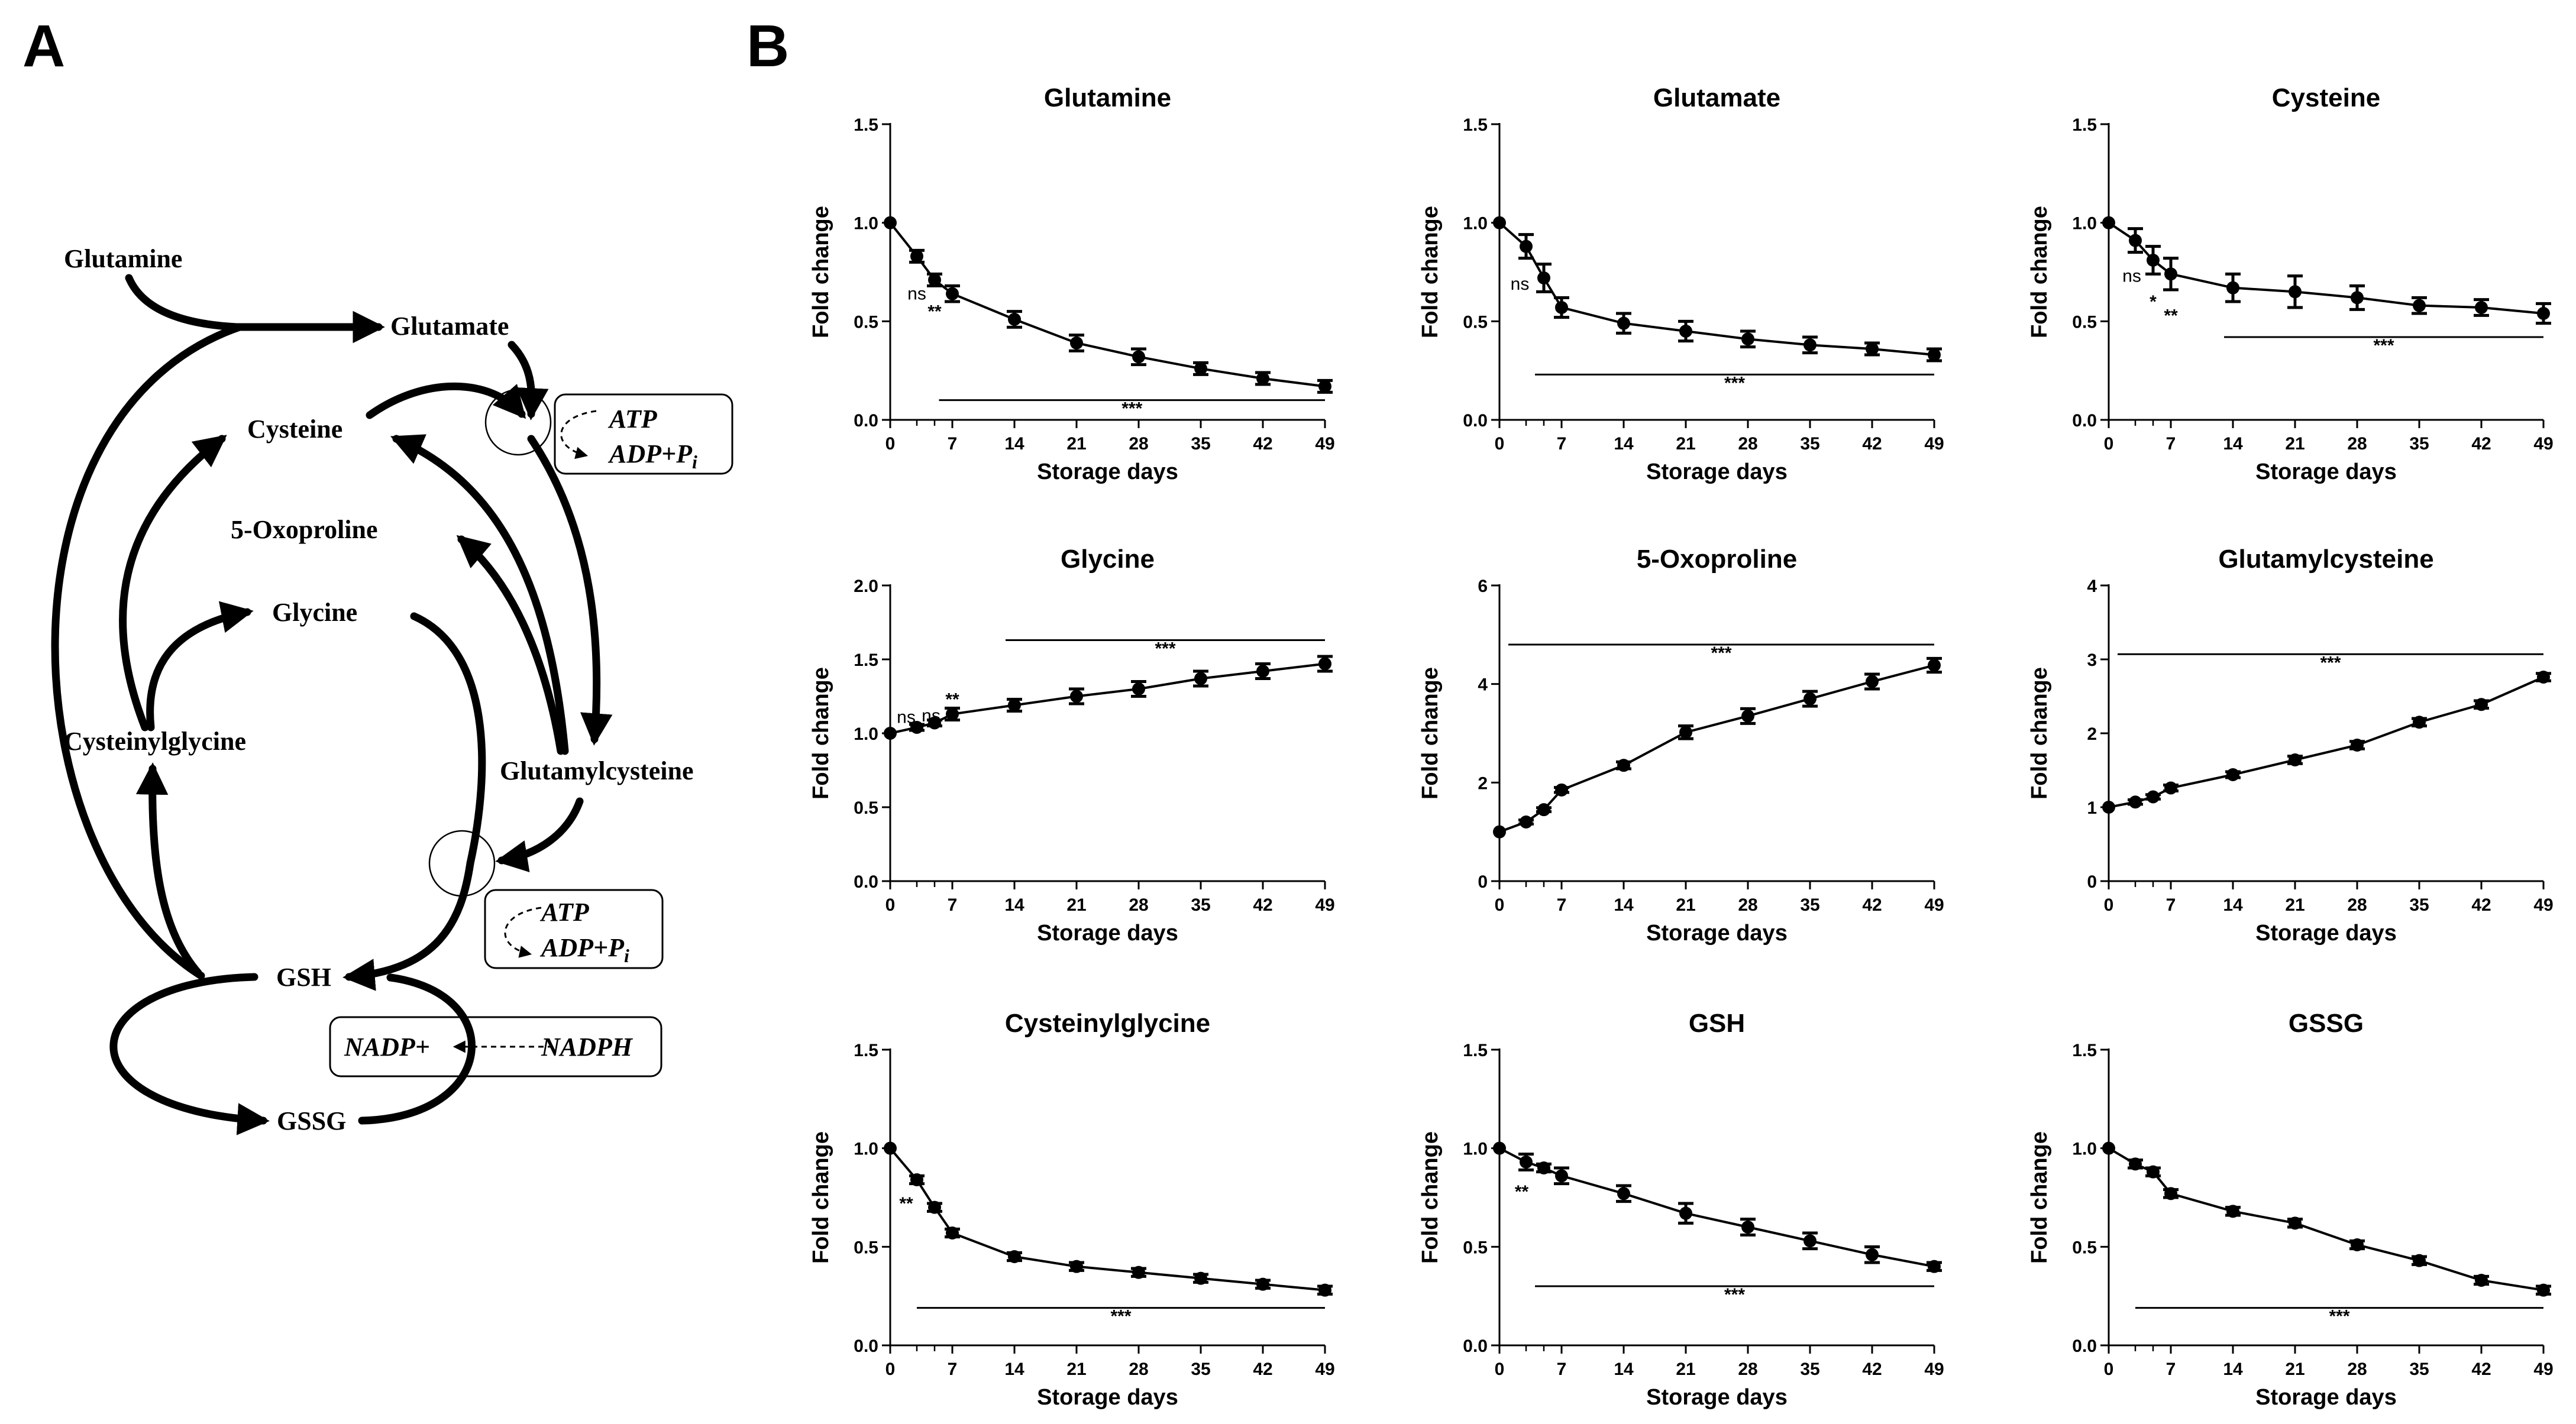 This screenshot has width=2576, height=1424. What do you see at coordinates (189, 1054) in the screenshot?
I see `edge-gsh-gssg-left` at bounding box center [189, 1054].